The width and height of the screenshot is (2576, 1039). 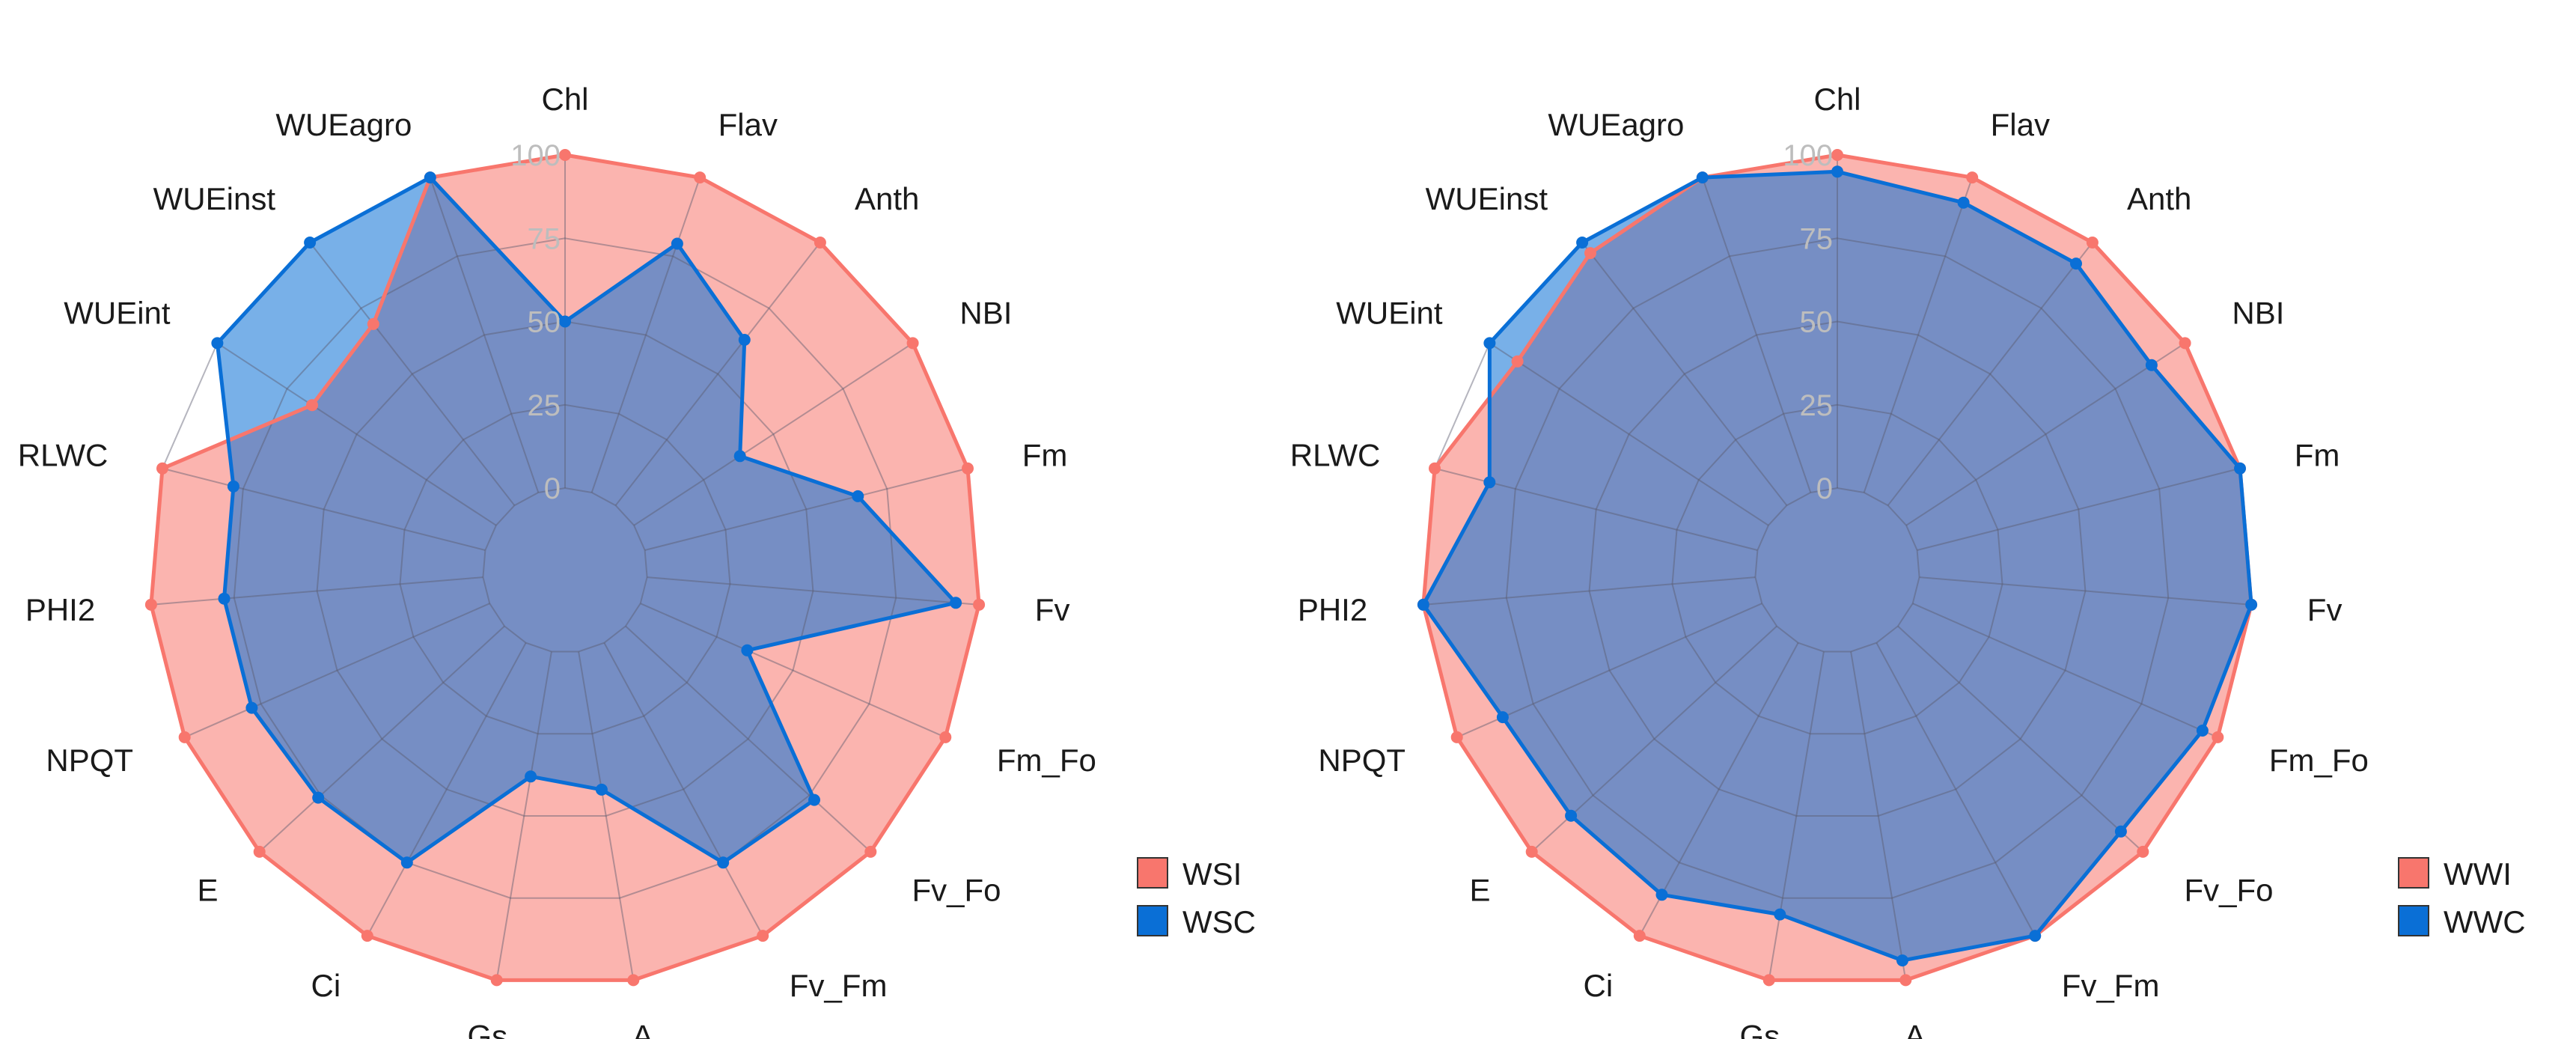 What do you see at coordinates (1456, 737) in the screenshot?
I see `point-wwi-npqt` at bounding box center [1456, 737].